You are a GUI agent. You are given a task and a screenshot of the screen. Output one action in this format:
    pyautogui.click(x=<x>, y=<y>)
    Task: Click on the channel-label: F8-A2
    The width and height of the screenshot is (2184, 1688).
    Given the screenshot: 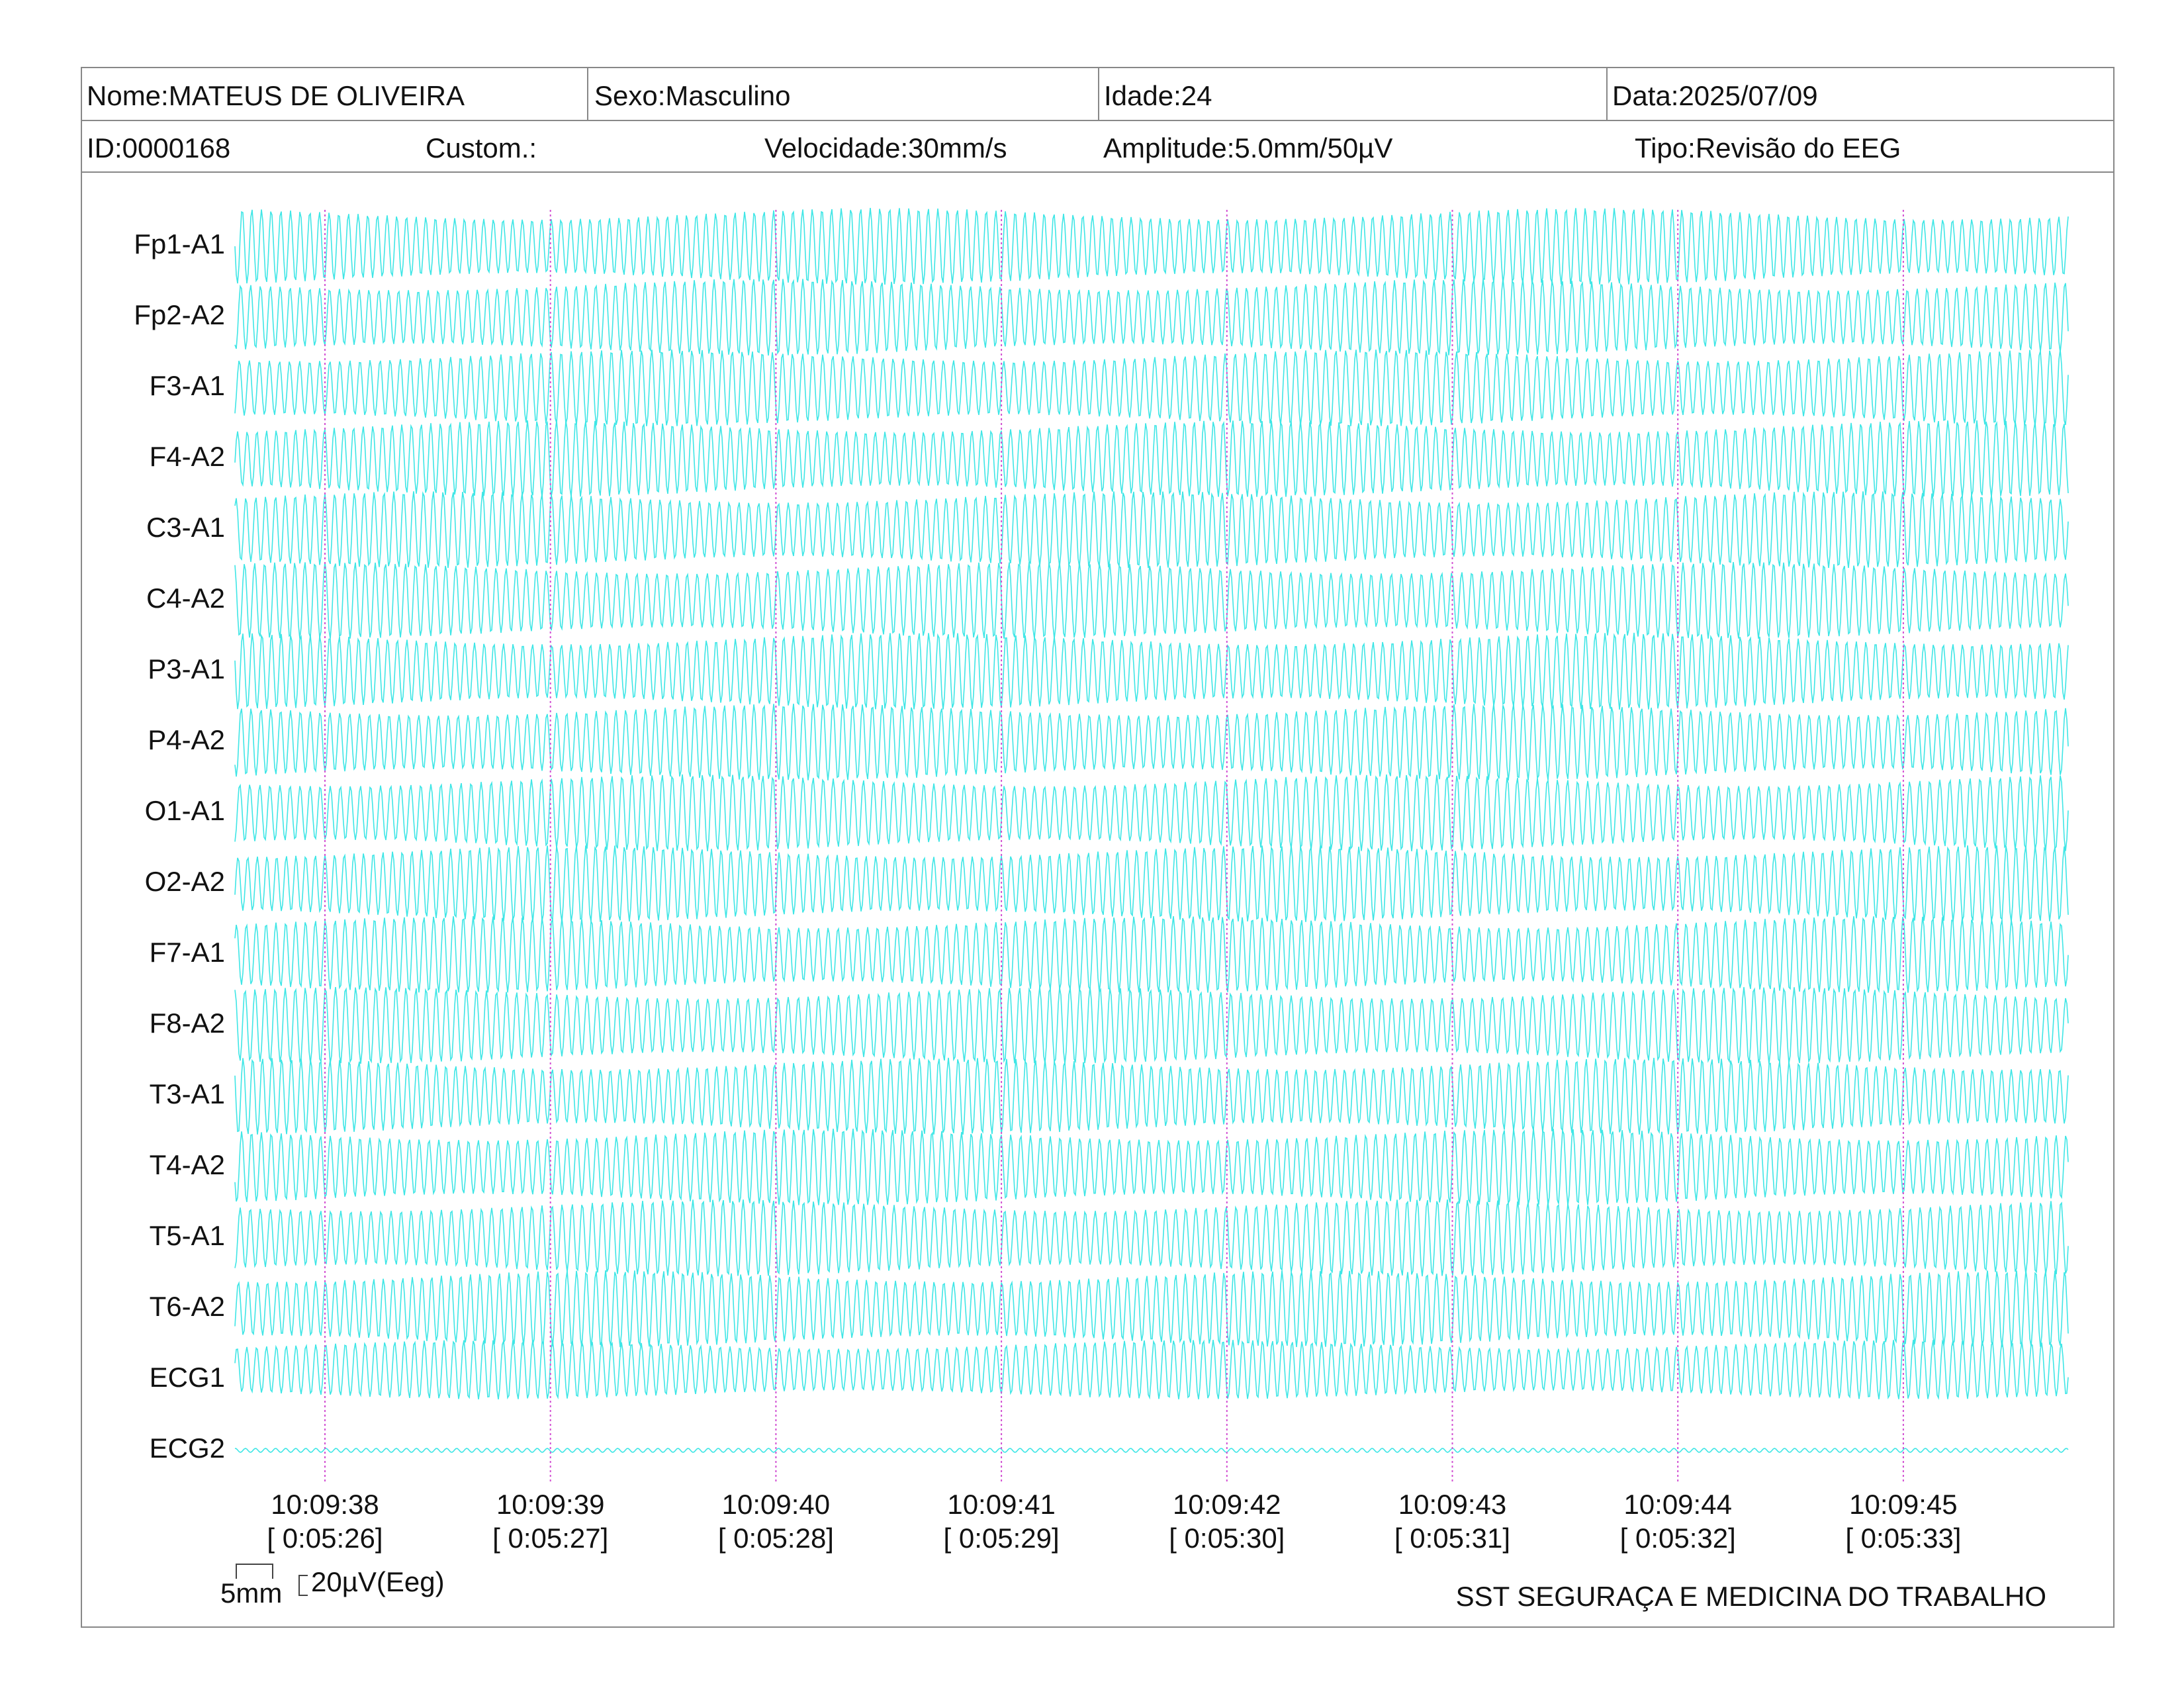 What is the action you would take?
    pyautogui.click(x=187, y=1023)
    